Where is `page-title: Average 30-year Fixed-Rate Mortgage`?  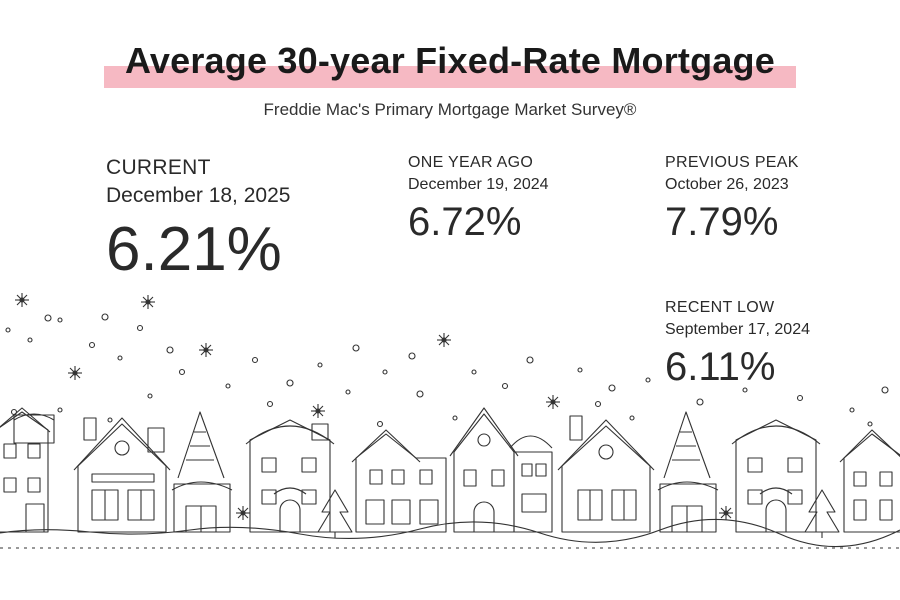 page-title: Average 30-year Fixed-Rate Mortgage is located at coordinates (450, 60).